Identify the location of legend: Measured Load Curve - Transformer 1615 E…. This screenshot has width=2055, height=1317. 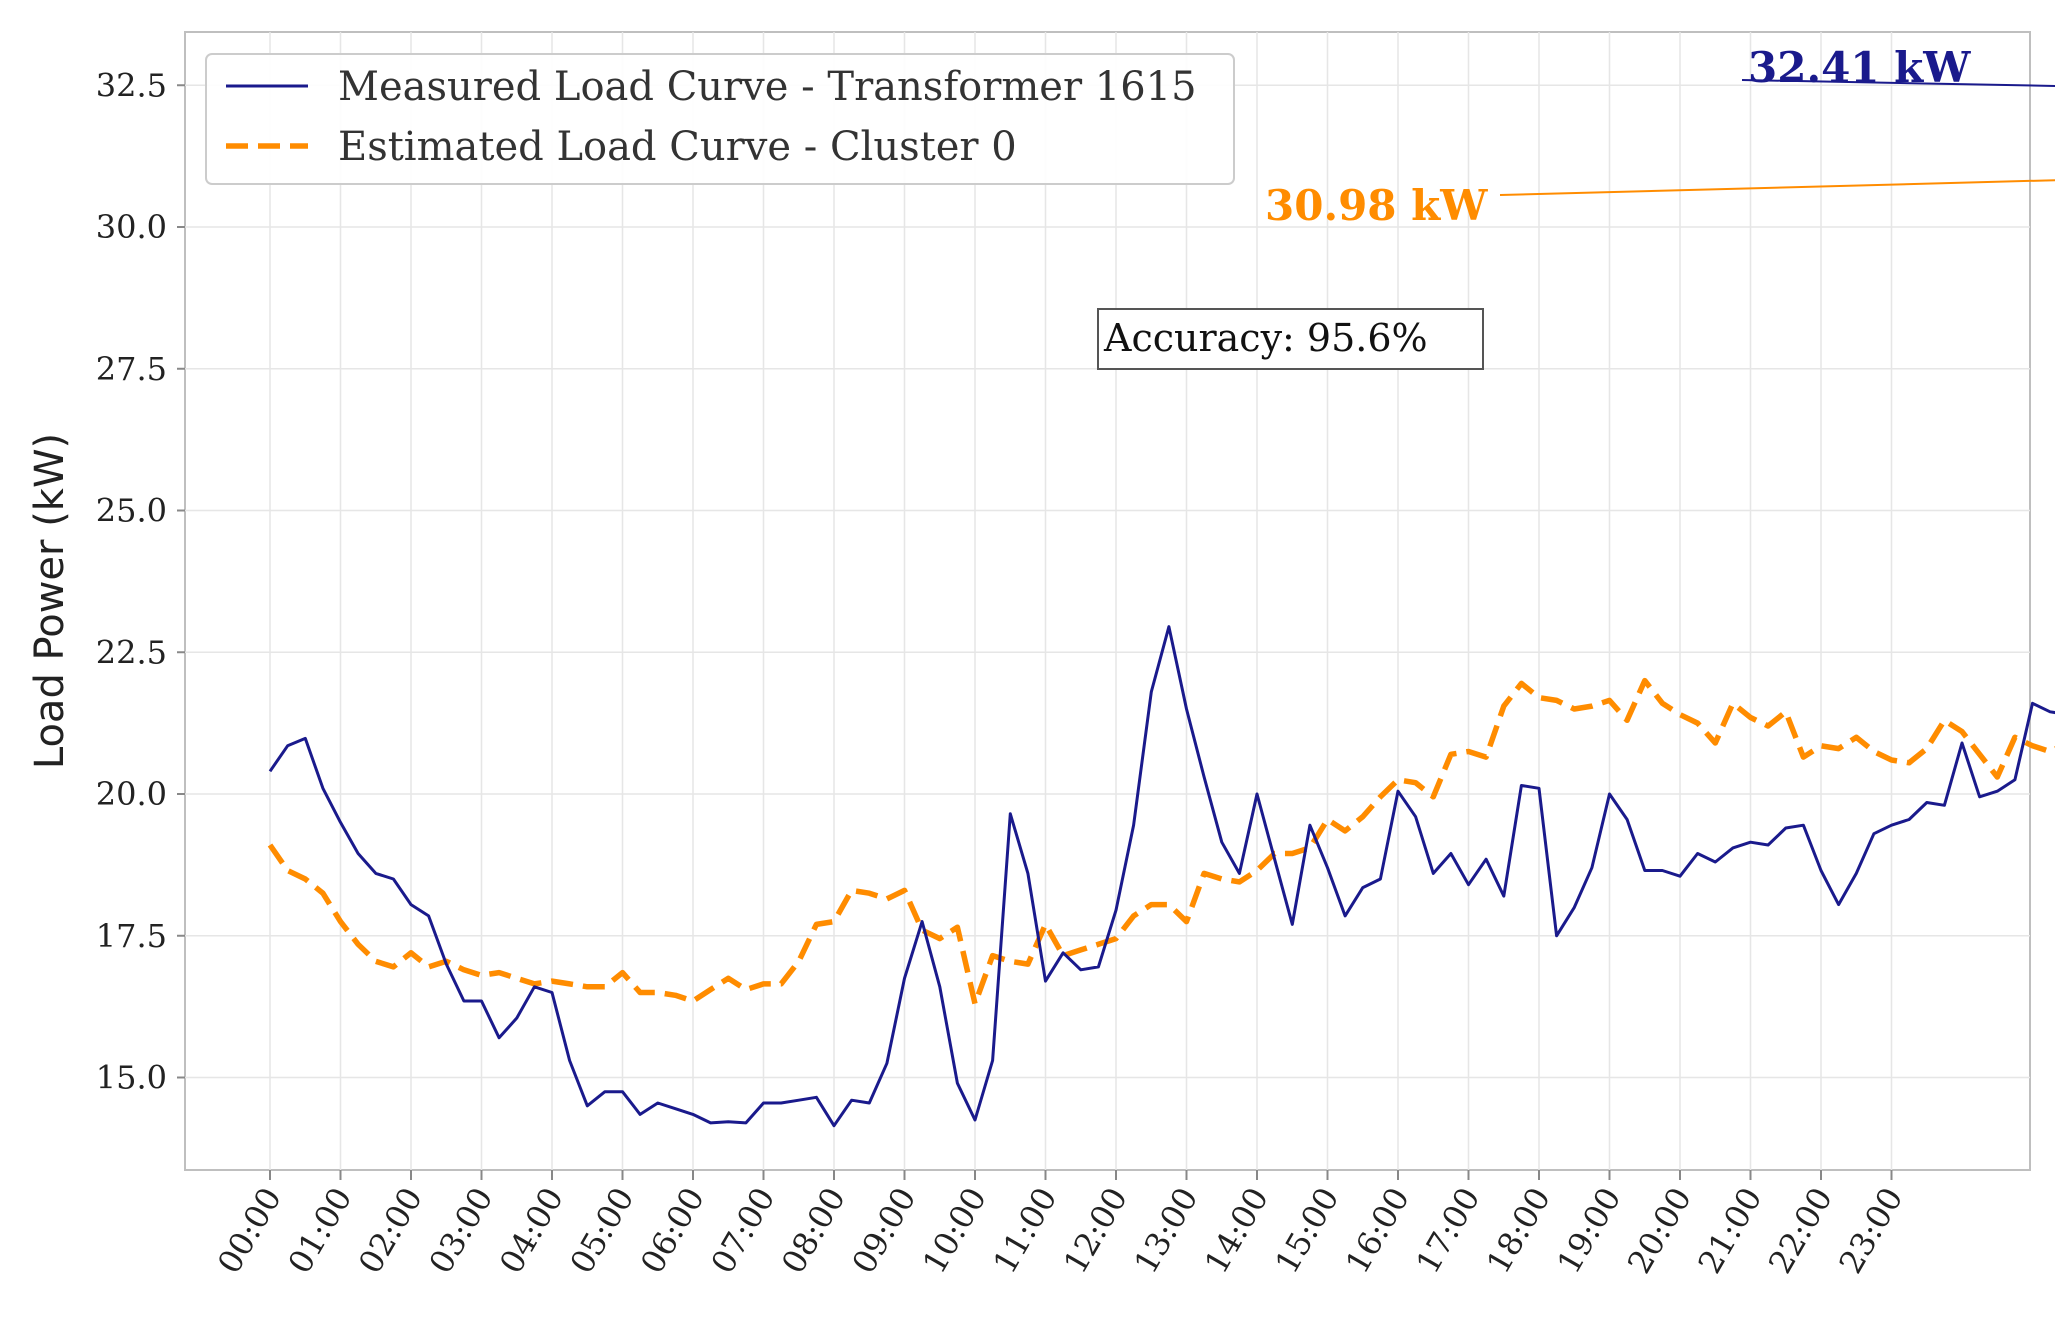
(720, 119).